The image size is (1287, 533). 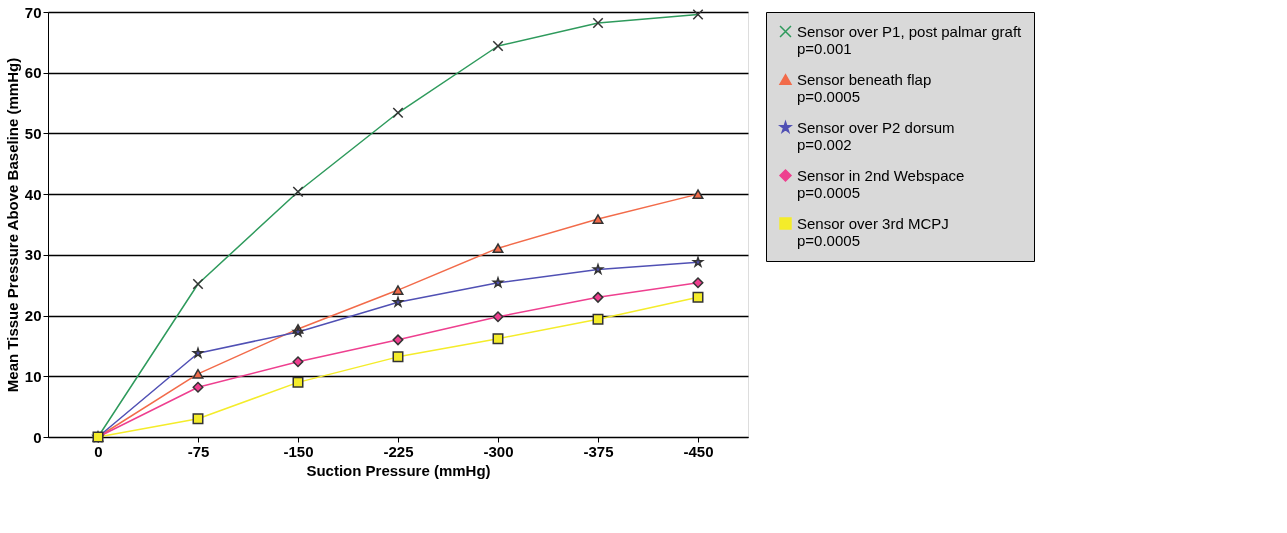 I want to click on y-tick-label: 10, so click(x=33, y=376).